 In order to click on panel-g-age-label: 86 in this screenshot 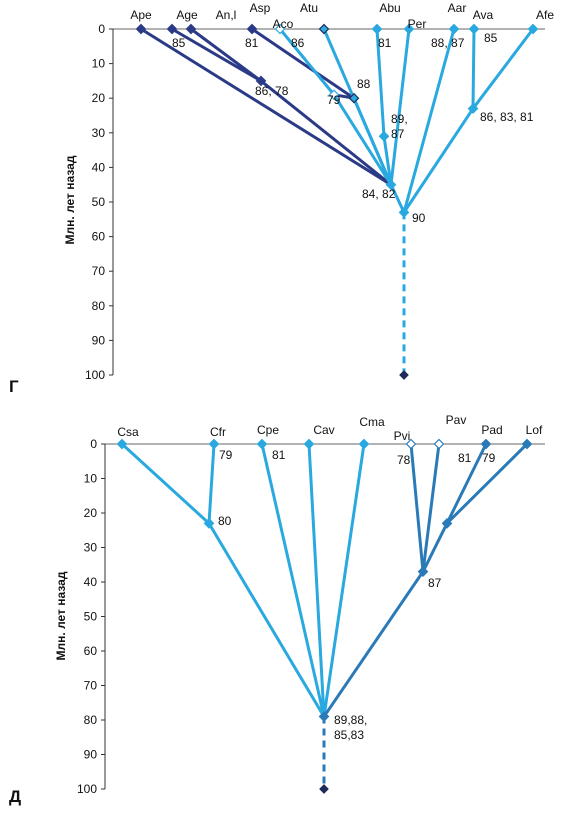, I will do `click(298, 43)`.